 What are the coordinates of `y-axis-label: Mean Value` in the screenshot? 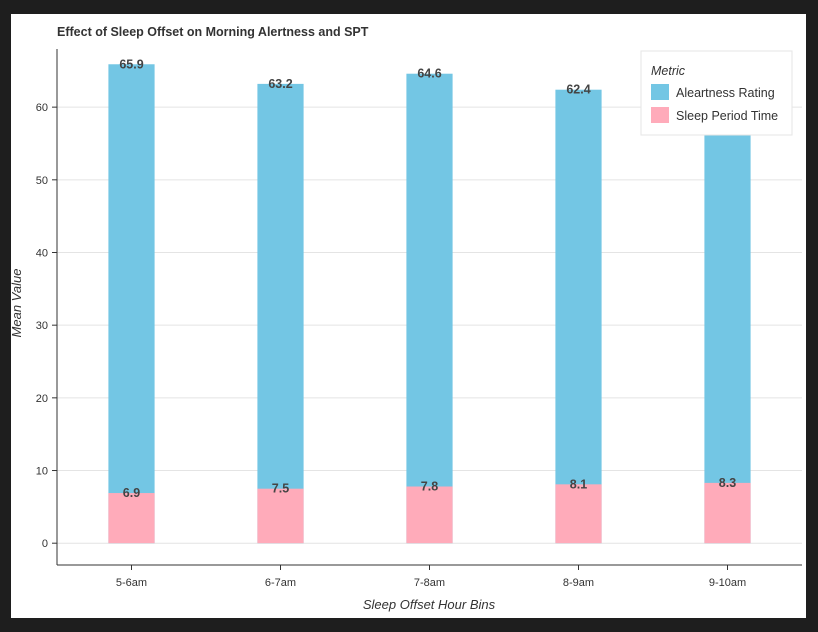 It's located at (17, 303).